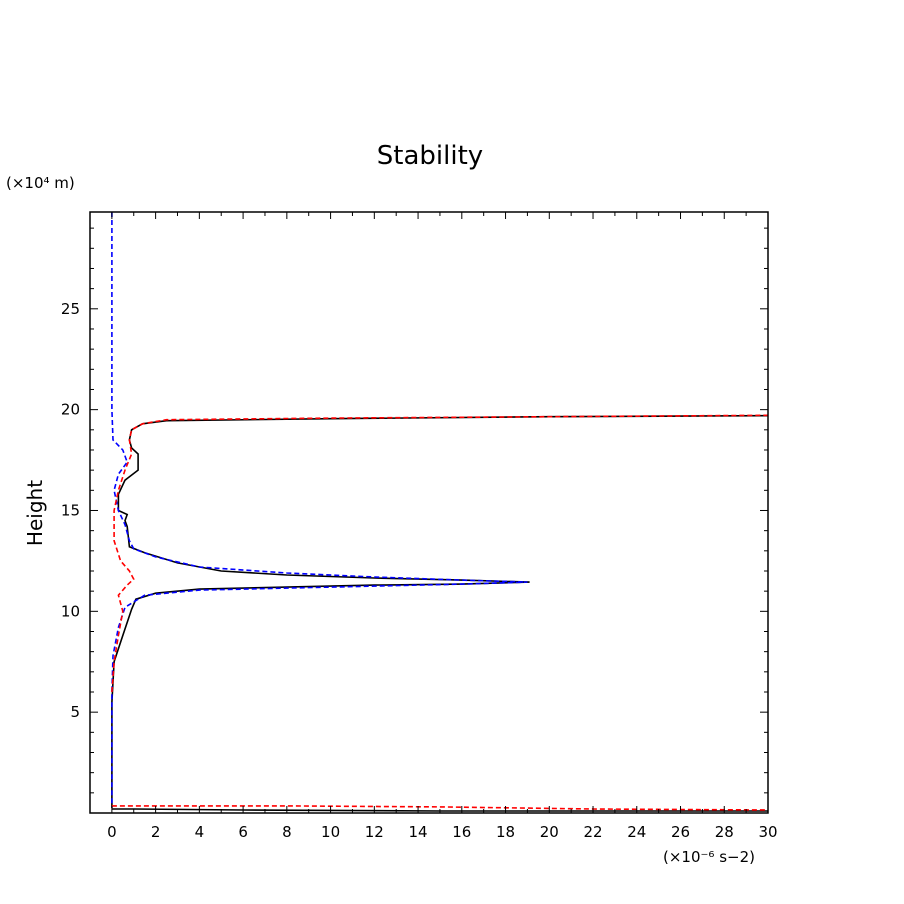  I want to click on y-tick-label: 15, so click(70, 510).